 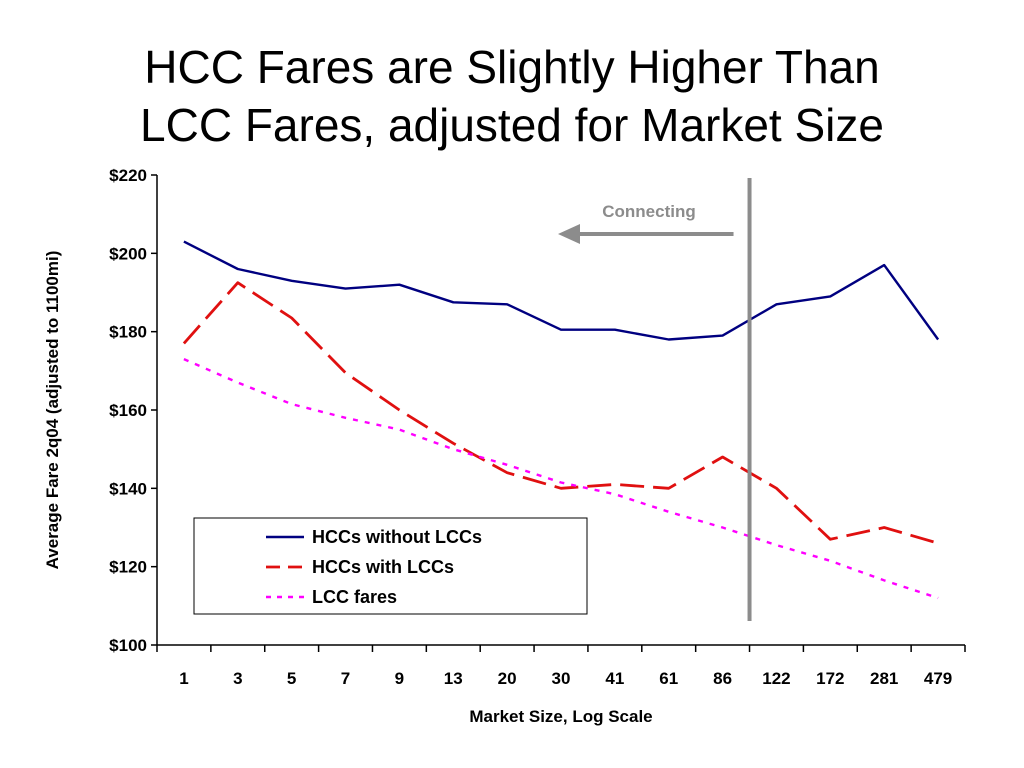 I want to click on x-tick-label: 13, so click(x=453, y=678).